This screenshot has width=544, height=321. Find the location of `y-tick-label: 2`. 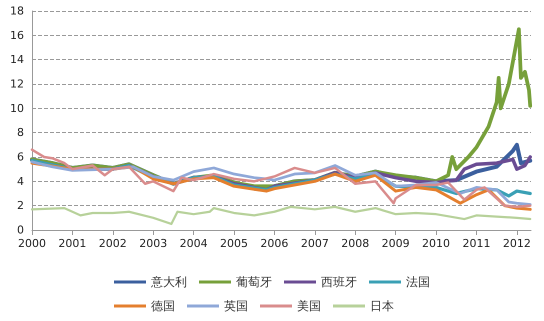

y-tick-label: 2 is located at coordinates (20, 205).